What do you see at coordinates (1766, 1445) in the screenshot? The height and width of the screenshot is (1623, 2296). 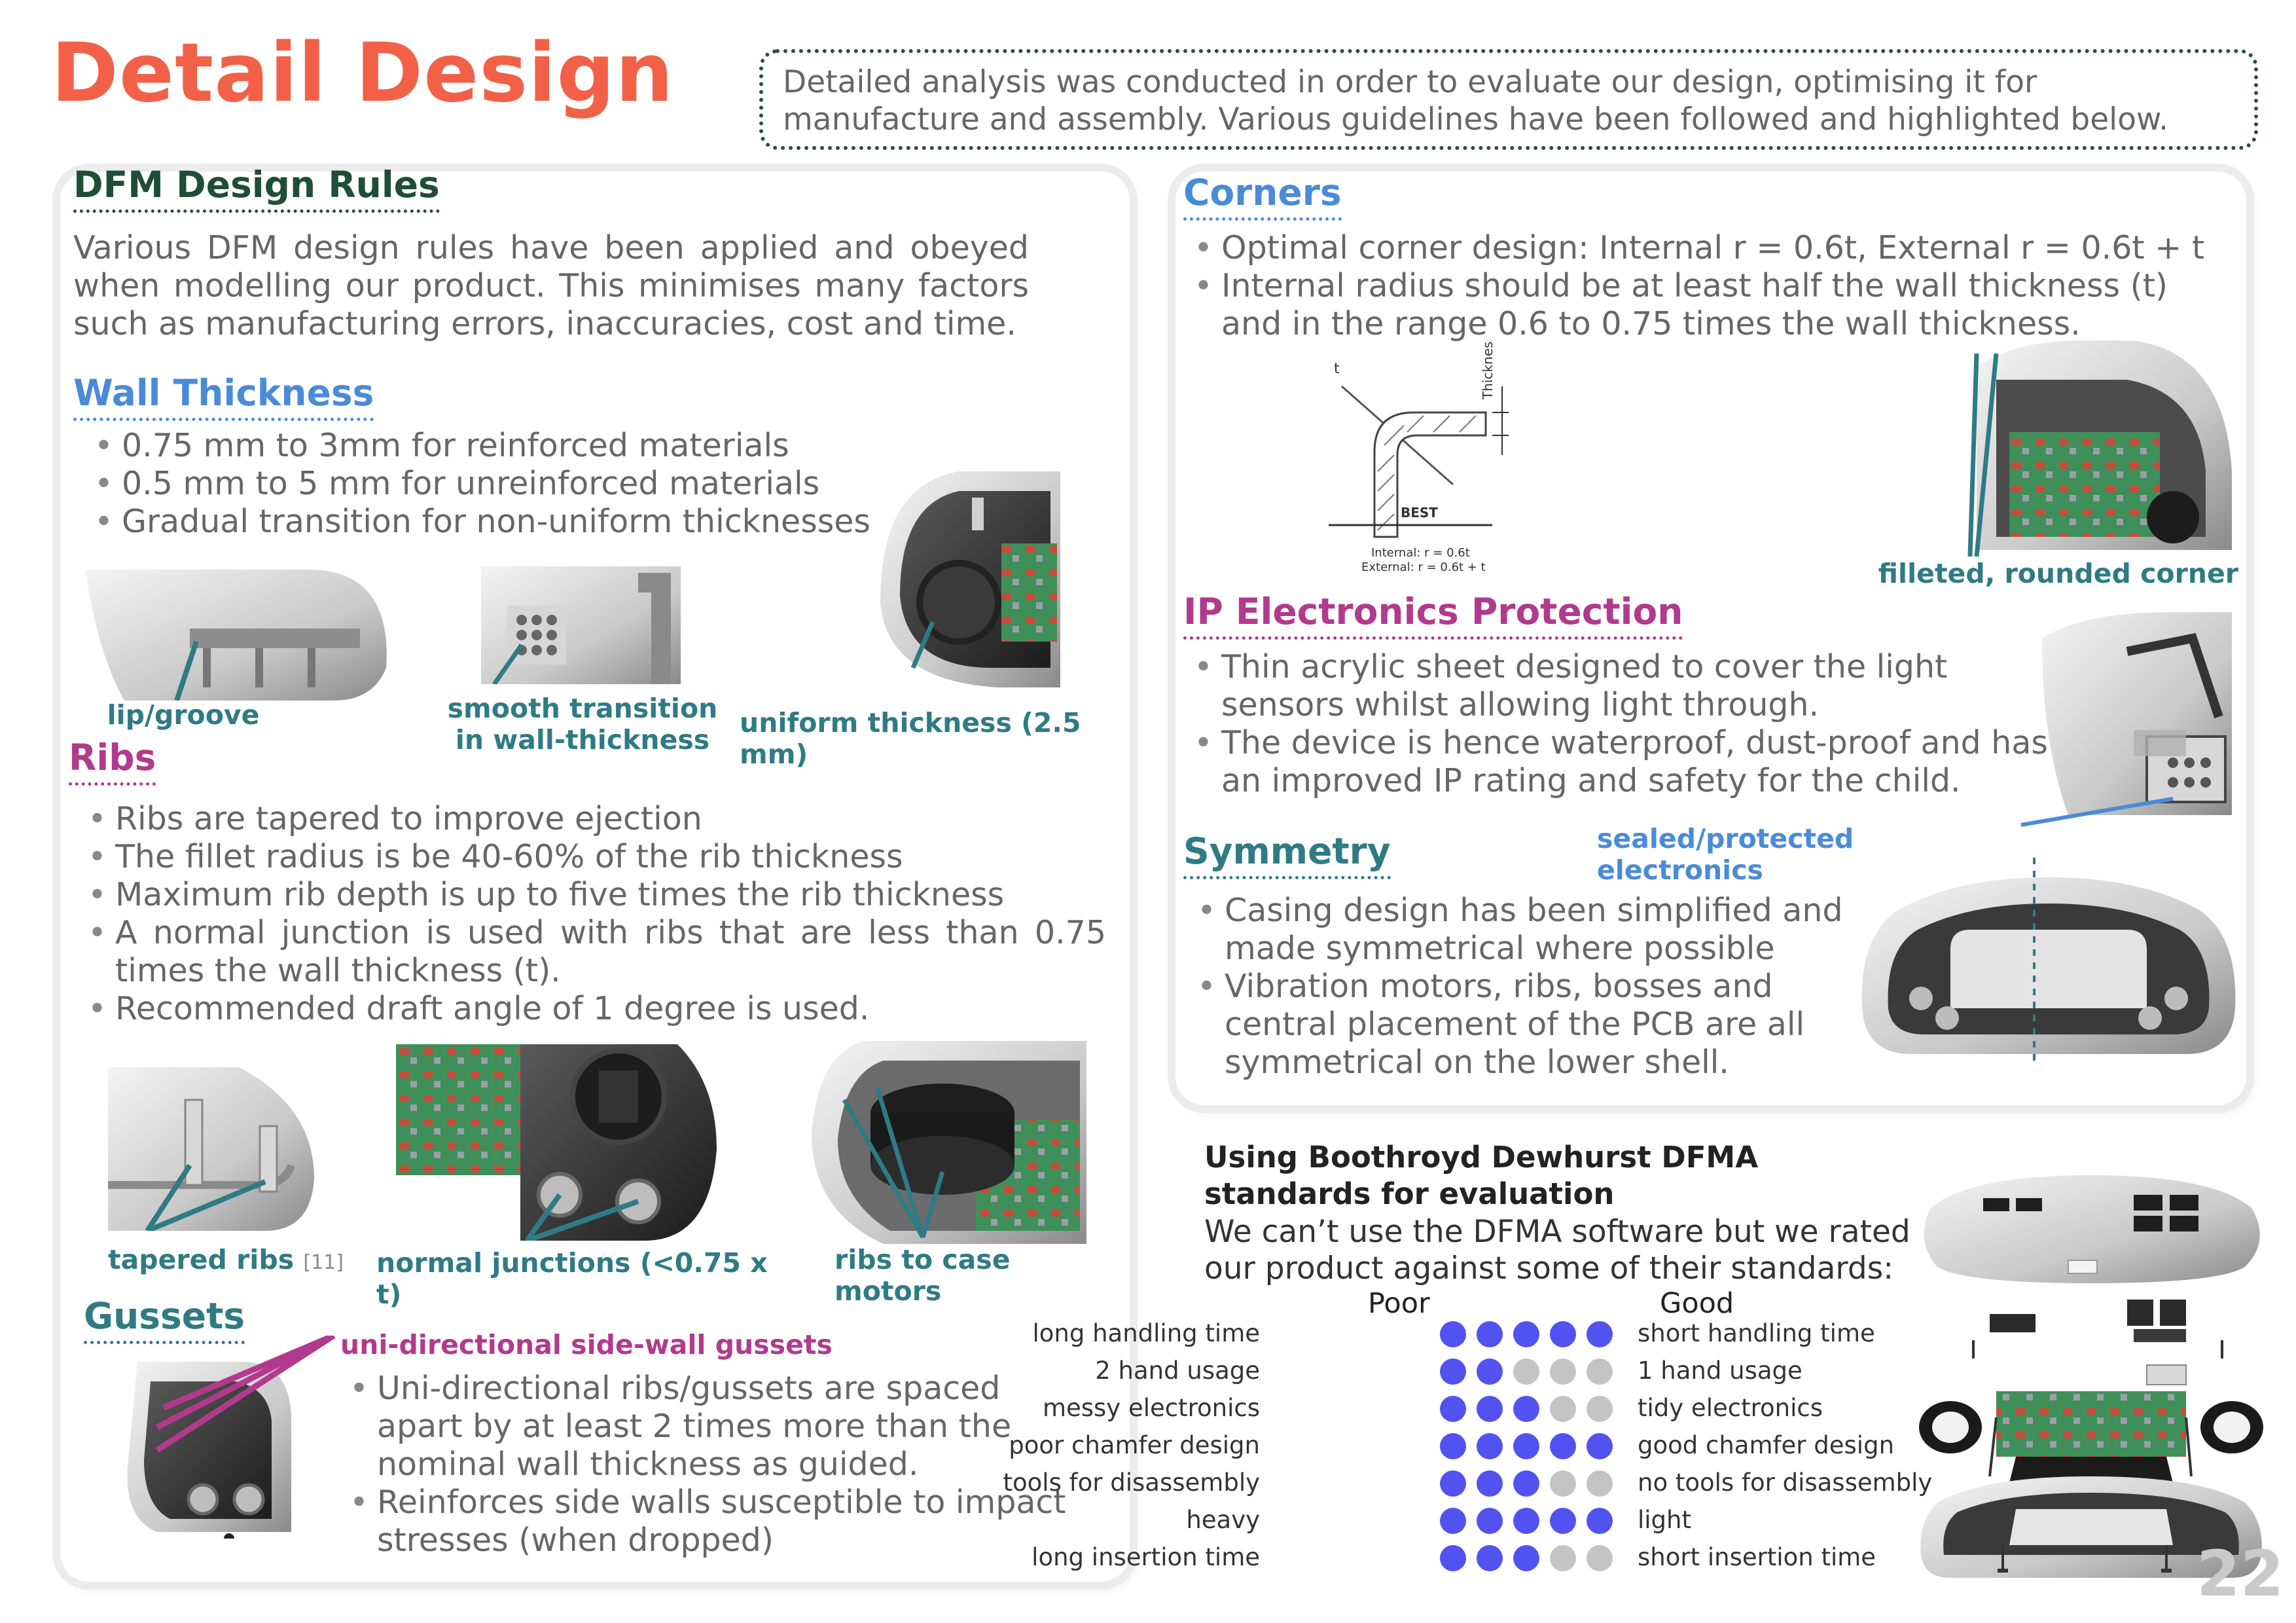 I see `good-criterion: good chamfer design` at bounding box center [1766, 1445].